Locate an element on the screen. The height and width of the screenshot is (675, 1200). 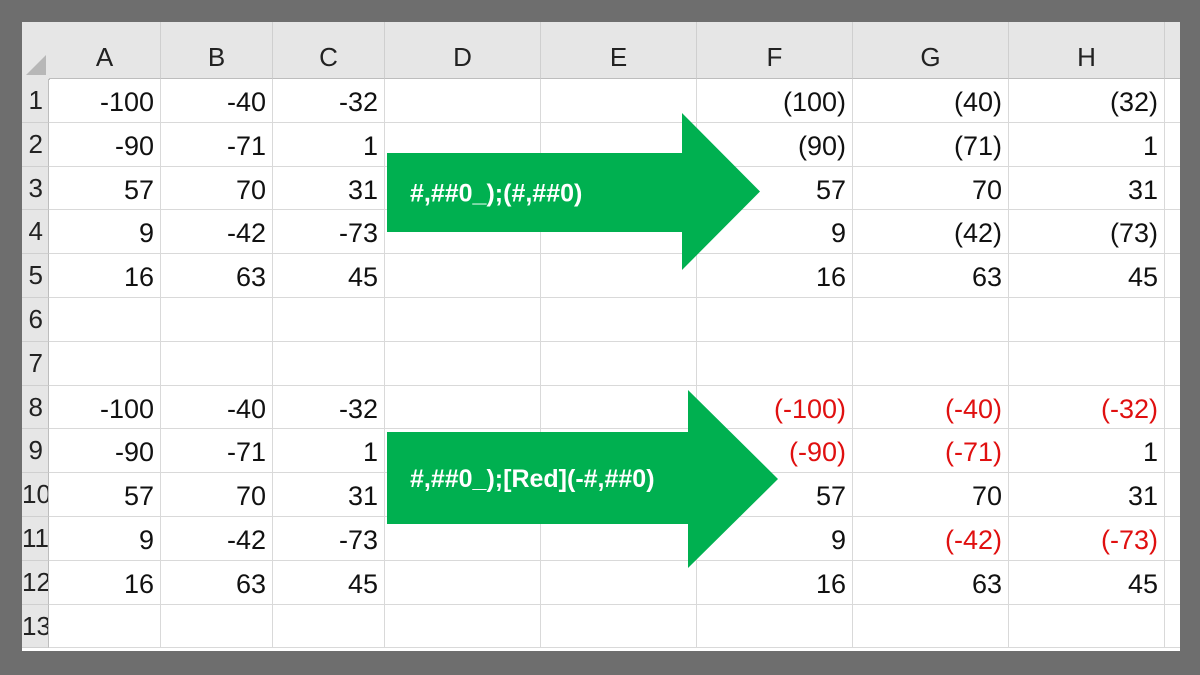
cell-H9: 1 is located at coordinates (1087, 451).